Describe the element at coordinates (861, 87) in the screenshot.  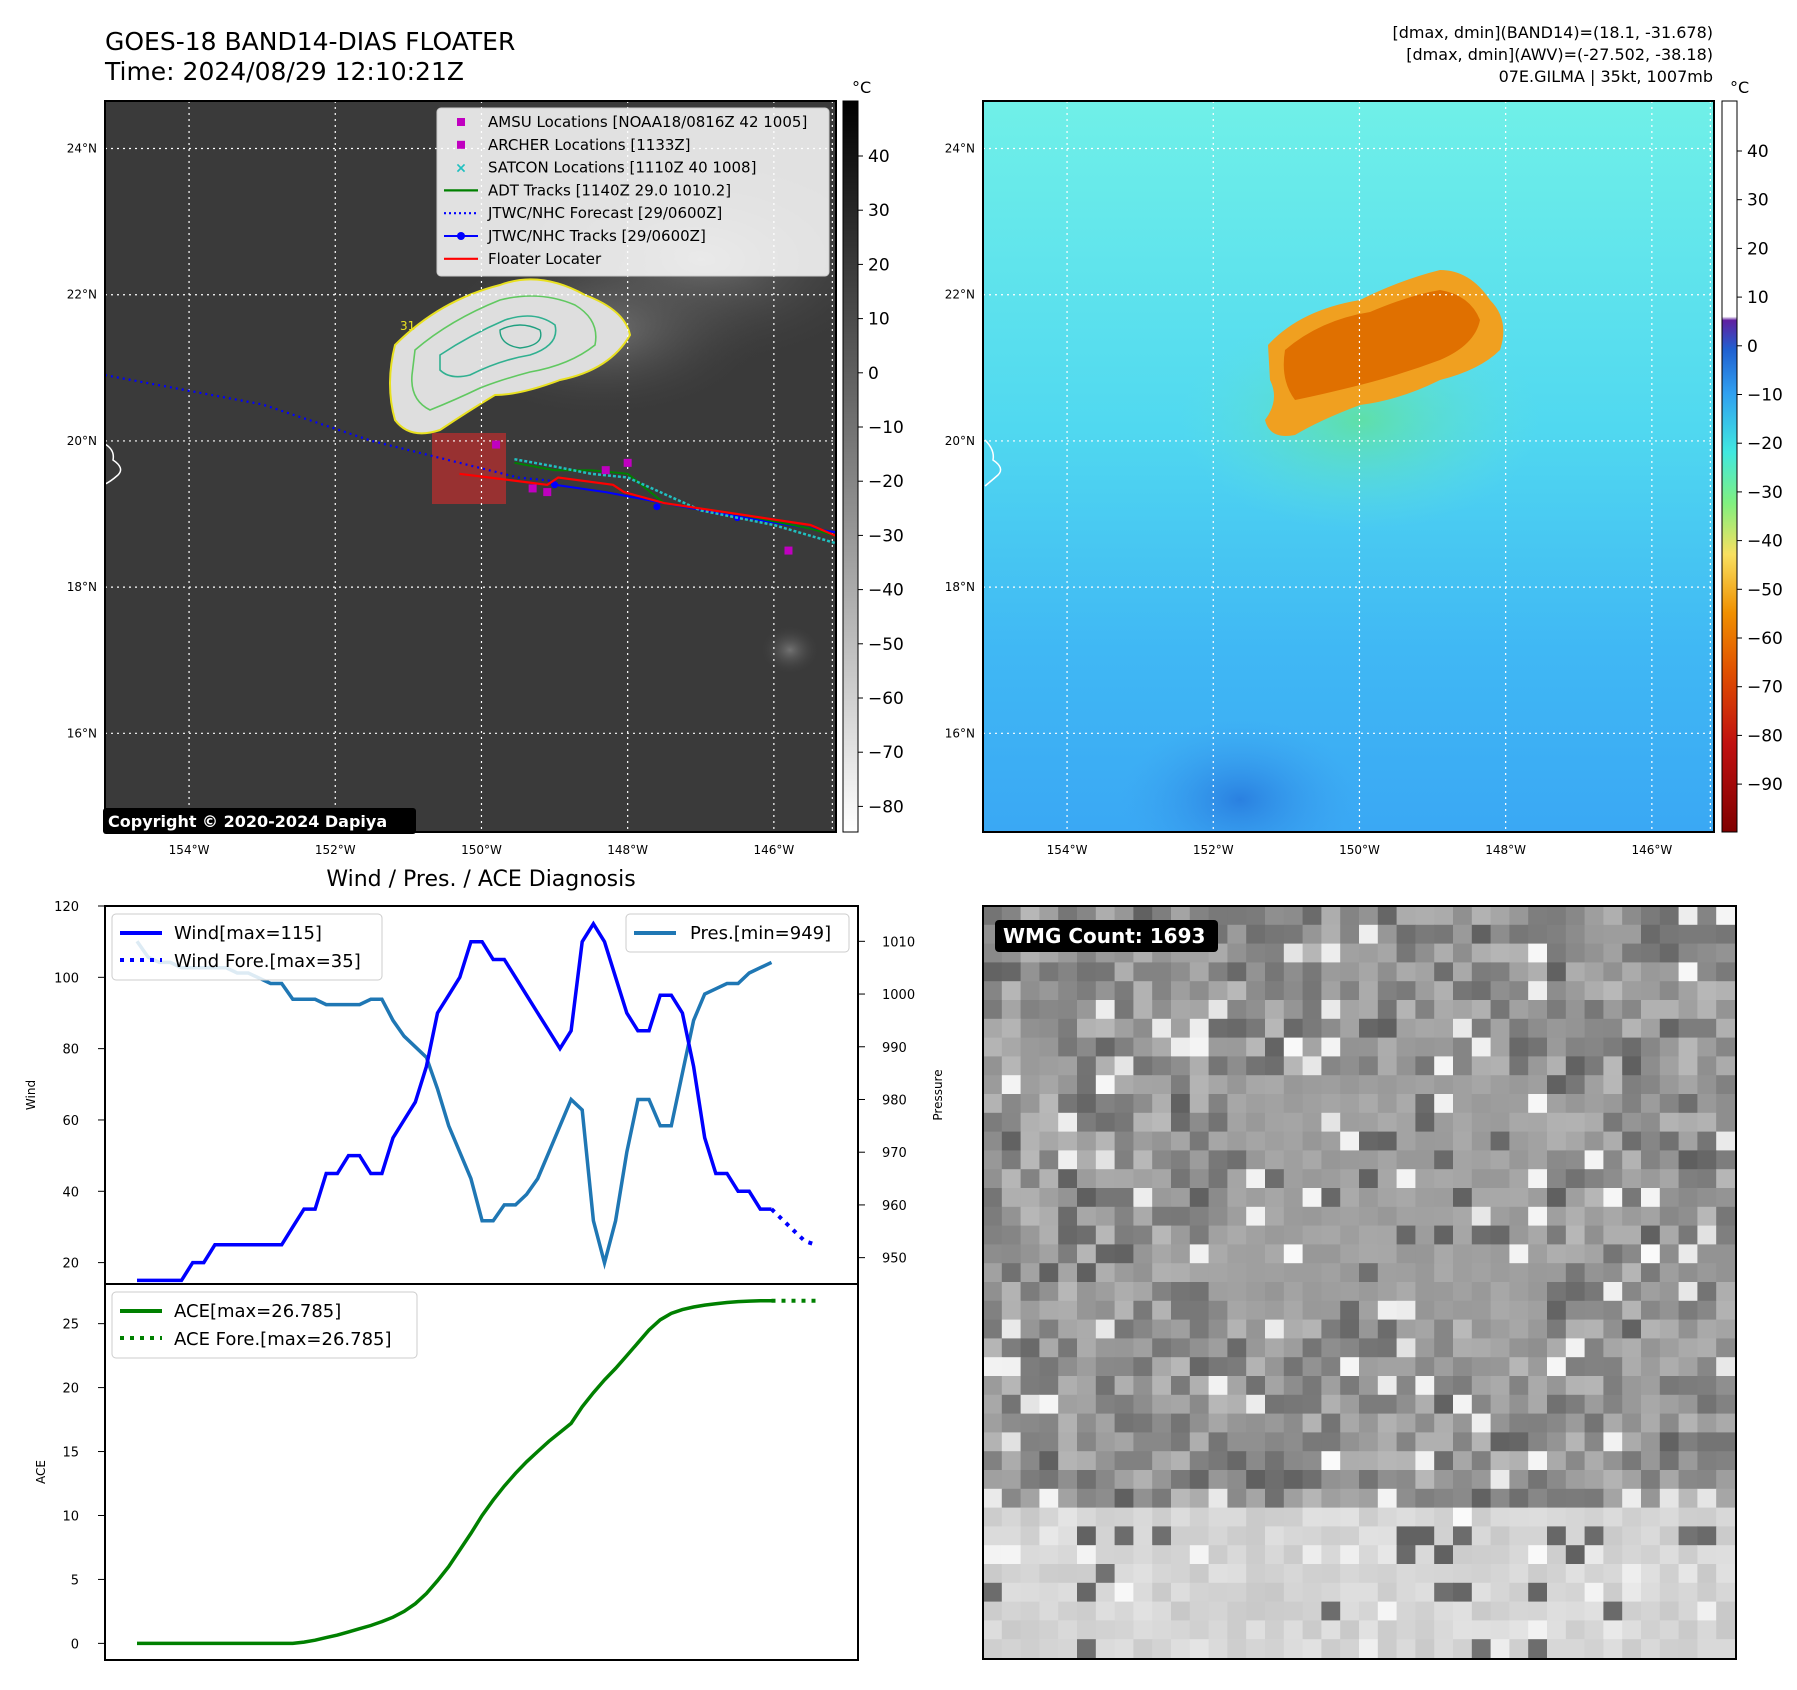
I see `bt-colorbar-unit: °C` at that location.